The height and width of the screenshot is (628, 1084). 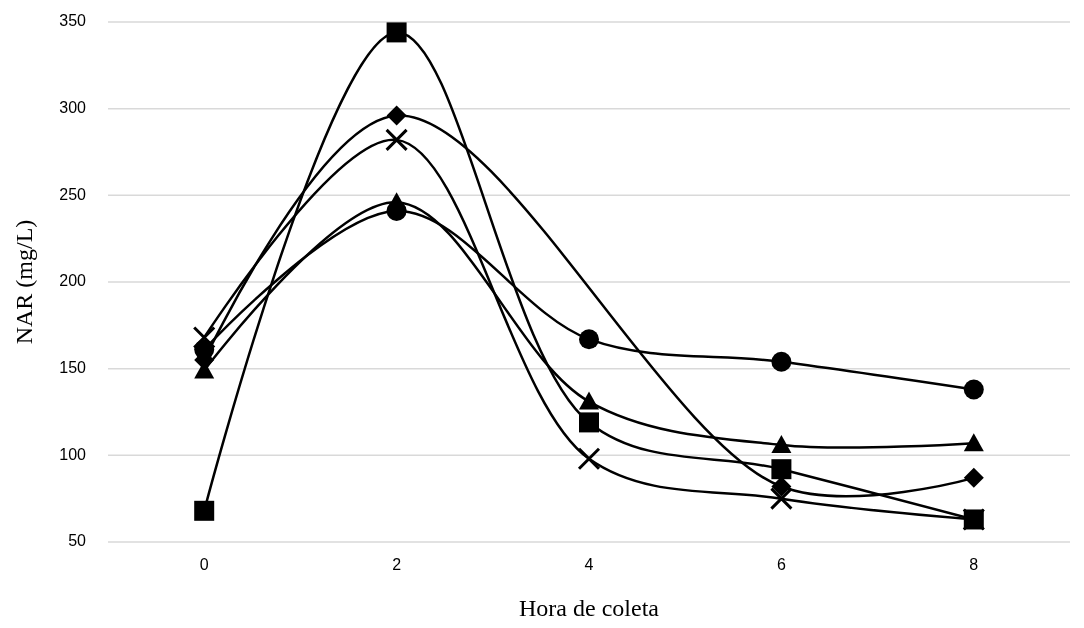 I want to click on y-axis-title: NAR (mg/L), so click(x=24, y=282).